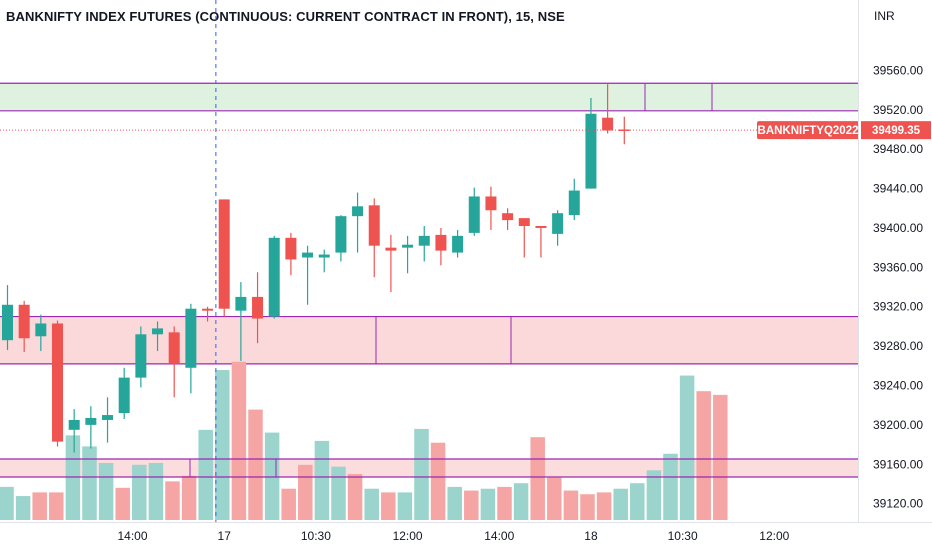  I want to click on y-tick-label: 39520.00, so click(898, 110).